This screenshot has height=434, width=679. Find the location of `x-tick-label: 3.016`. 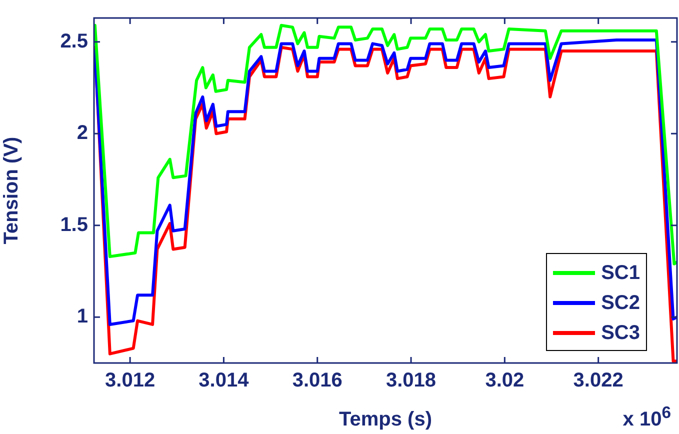

x-tick-label: 3.016 is located at coordinates (317, 381).